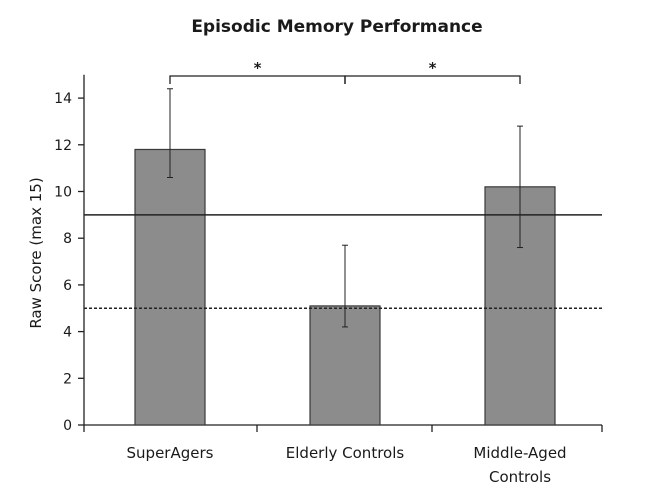  I want to click on y-axis-label: Raw Score (max 15), so click(36, 252).